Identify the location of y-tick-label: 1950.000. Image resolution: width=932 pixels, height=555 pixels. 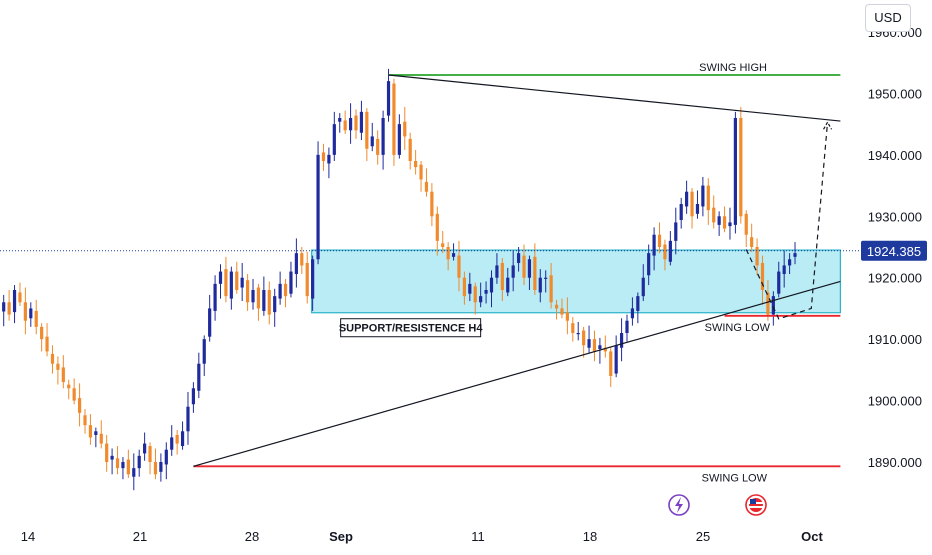
(895, 93).